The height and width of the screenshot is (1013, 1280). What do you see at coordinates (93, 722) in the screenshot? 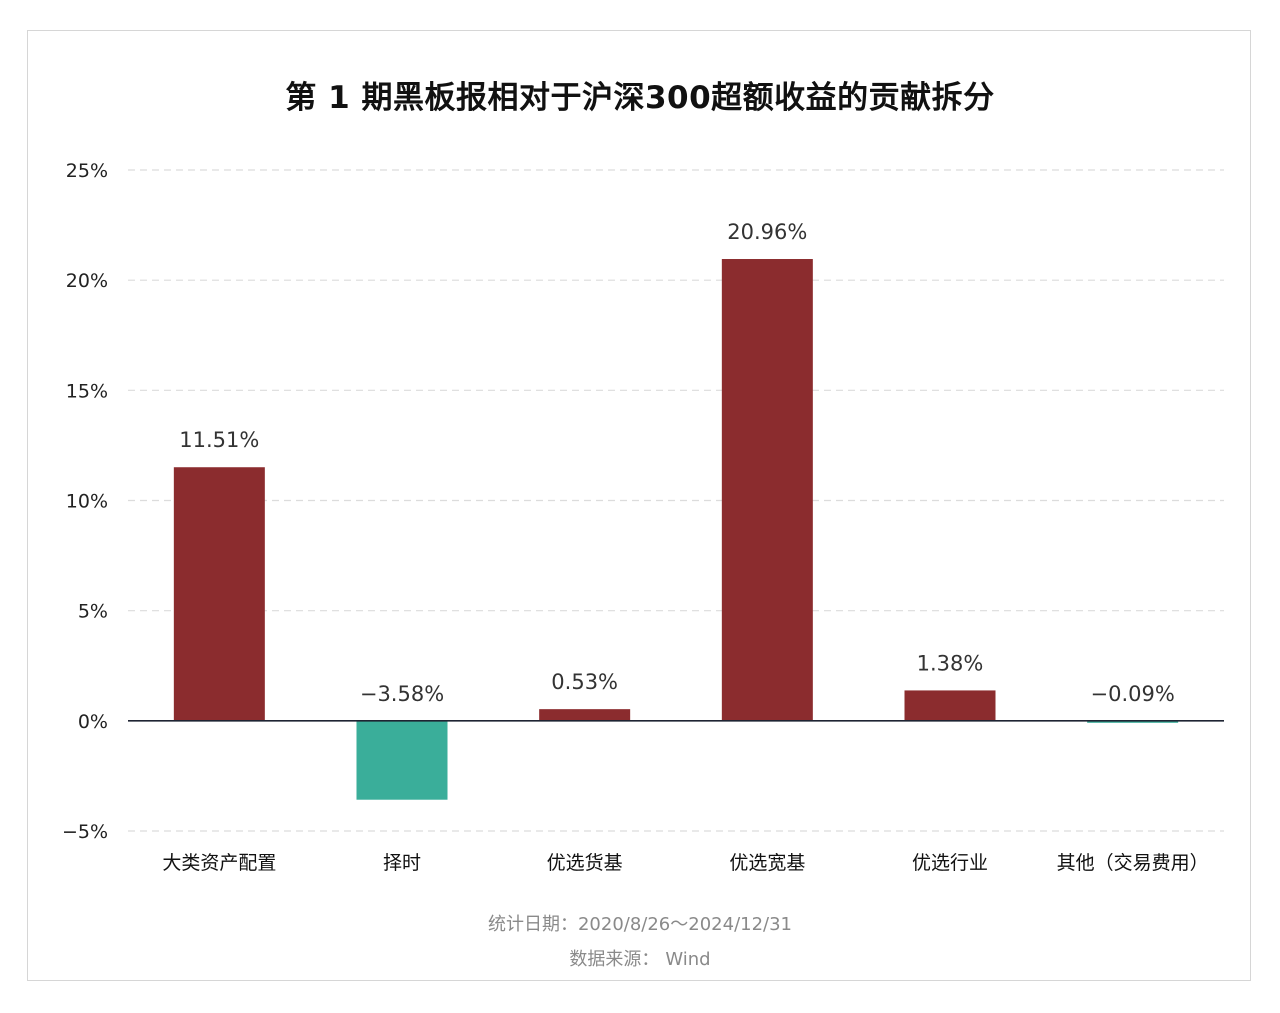
I see `y-tick-label: 0%` at bounding box center [93, 722].